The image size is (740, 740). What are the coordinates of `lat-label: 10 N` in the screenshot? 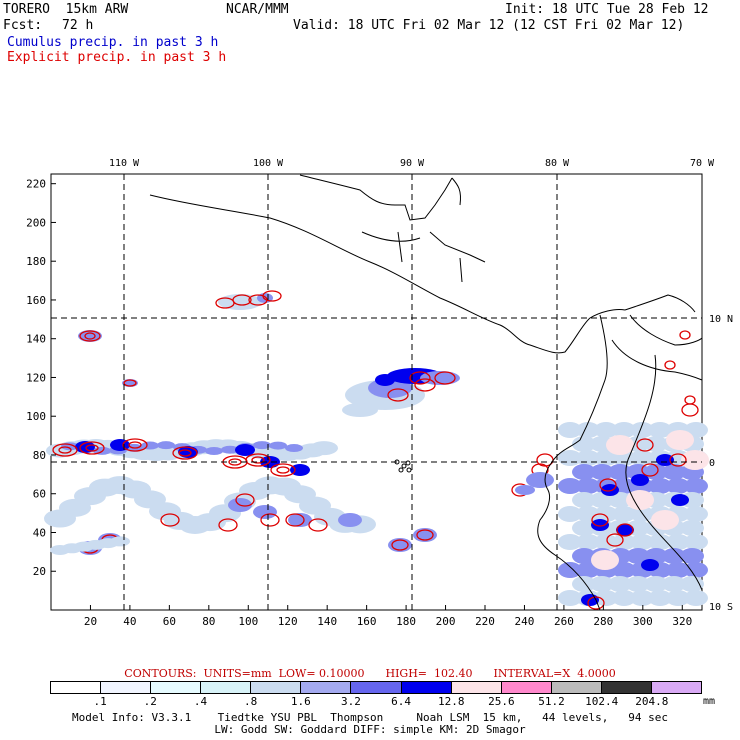 It's located at (721, 319).